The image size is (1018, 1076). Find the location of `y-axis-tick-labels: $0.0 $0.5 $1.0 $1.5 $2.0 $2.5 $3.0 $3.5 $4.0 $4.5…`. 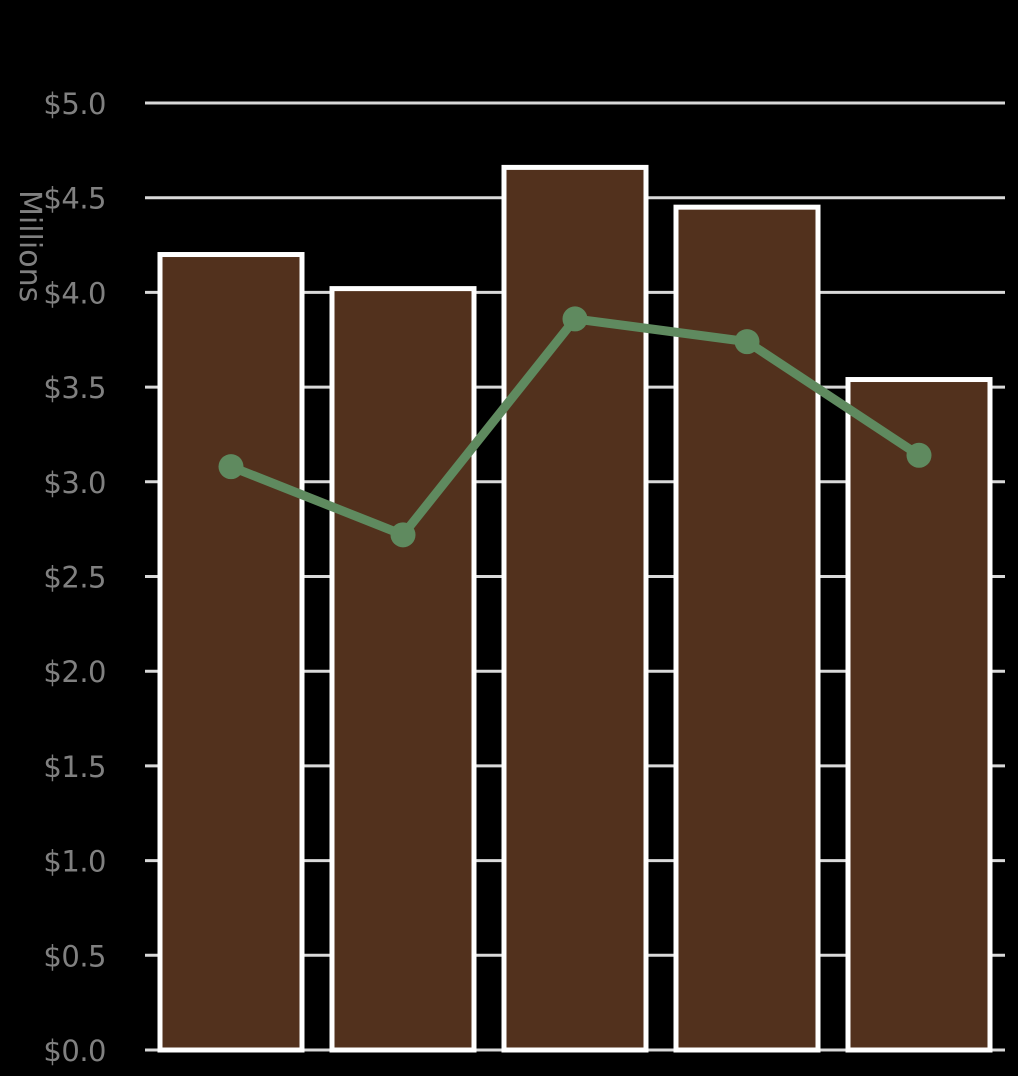

y-axis-tick-labels: $0.0 $0.5 $1.0 $1.5 $2.0 $2.5 $3.0 $3.5 $4.0 $4.5… is located at coordinates (74, 577).